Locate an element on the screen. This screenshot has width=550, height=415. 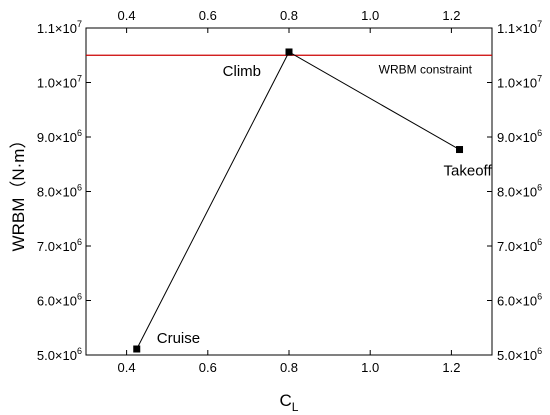
x-axis-title-subscript: L is located at coordinates (295, 407).